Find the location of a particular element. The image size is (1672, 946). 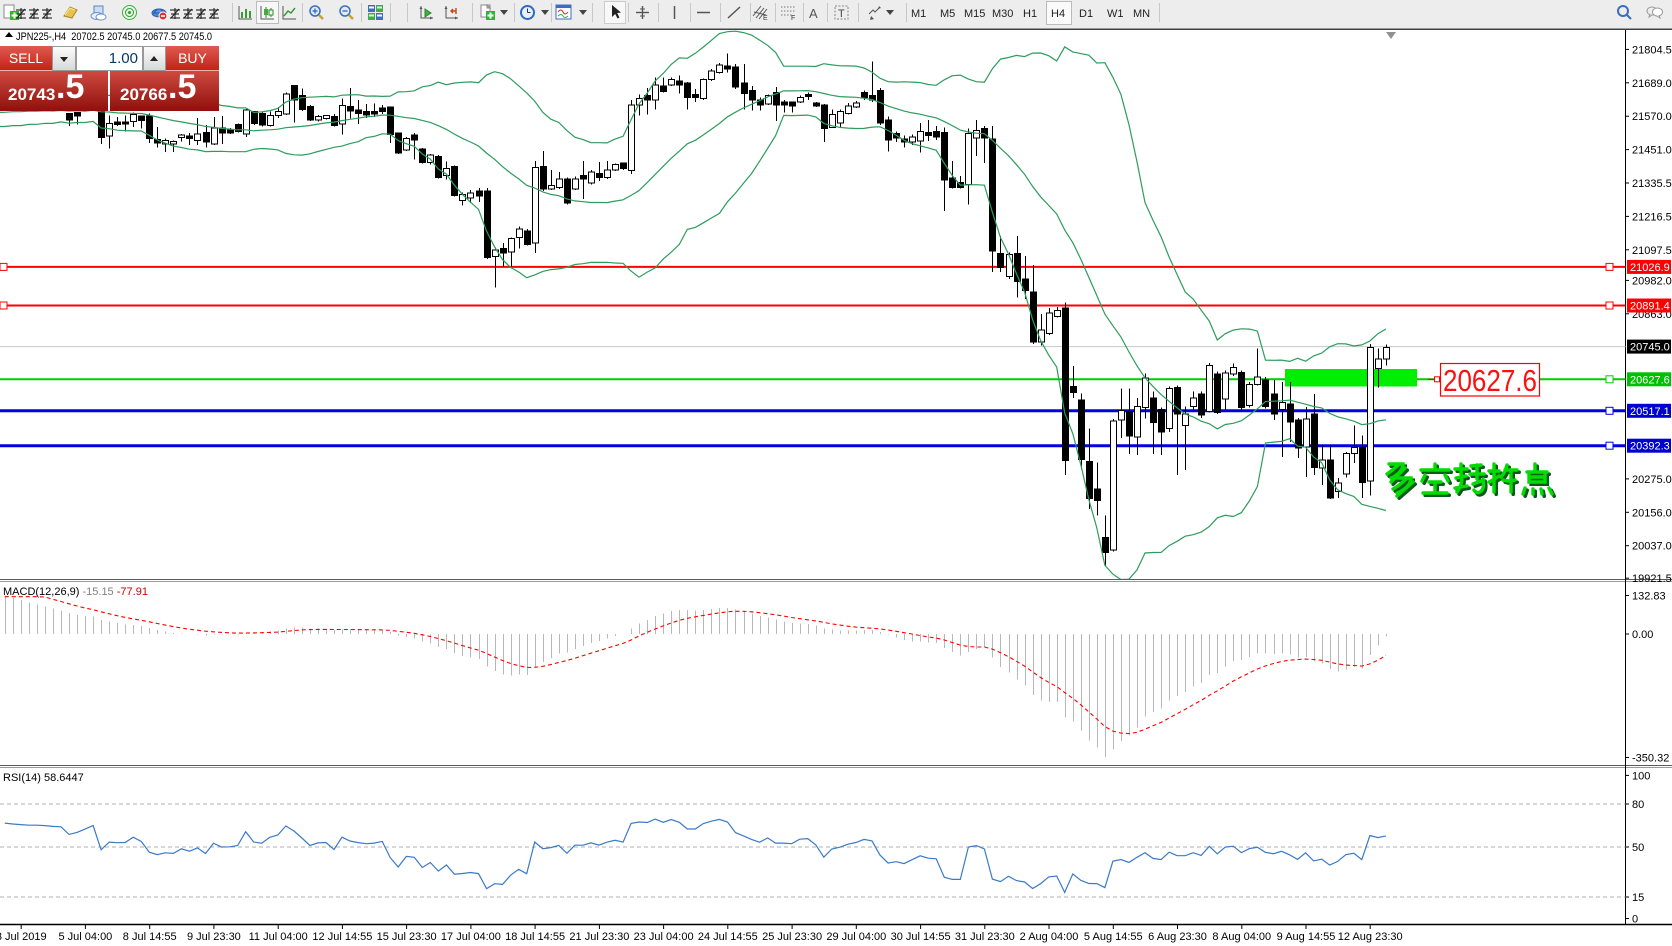

svg-text: 12 Aug 23:30 is located at coordinates (1370, 937).